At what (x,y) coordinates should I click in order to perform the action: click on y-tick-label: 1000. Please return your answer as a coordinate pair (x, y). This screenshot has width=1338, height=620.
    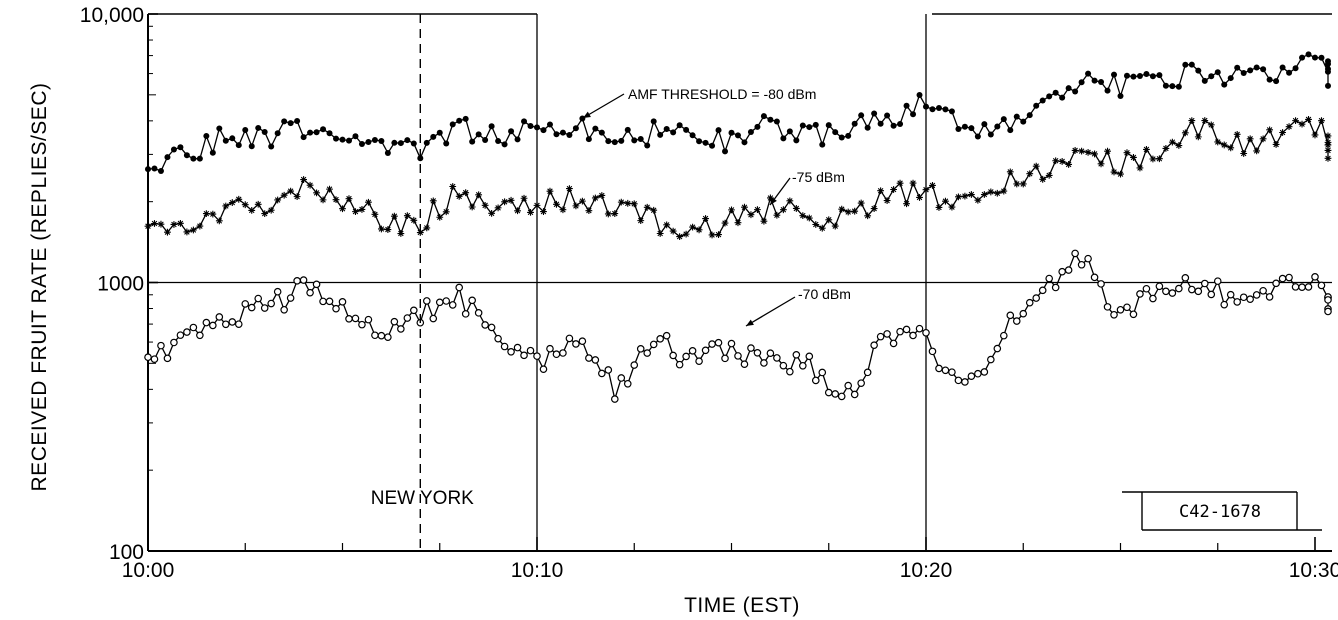
    Looking at the image, I should click on (120, 284).